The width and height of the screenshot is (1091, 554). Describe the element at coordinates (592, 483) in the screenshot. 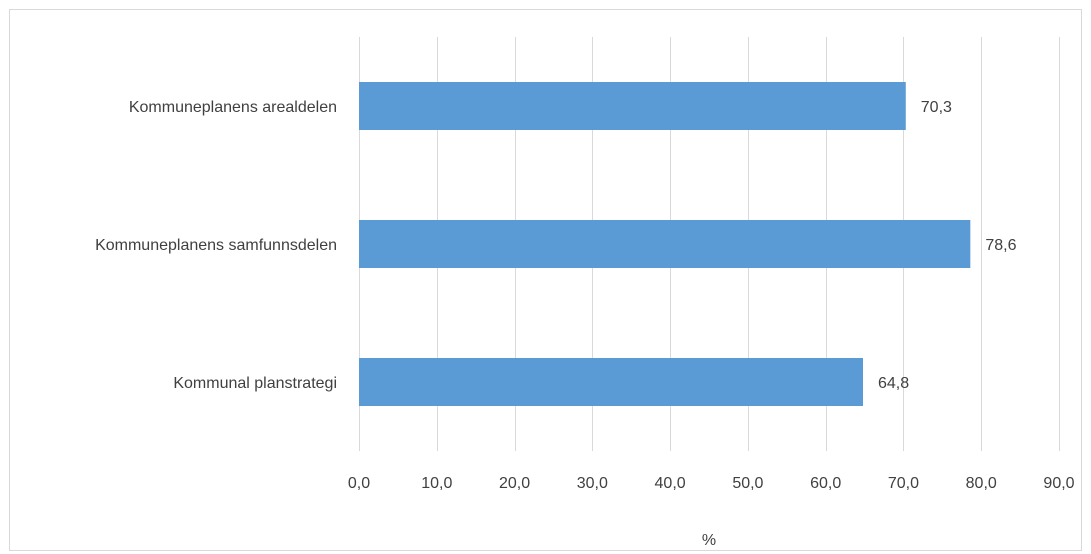

I see `x-tick-label: 30,0` at that location.